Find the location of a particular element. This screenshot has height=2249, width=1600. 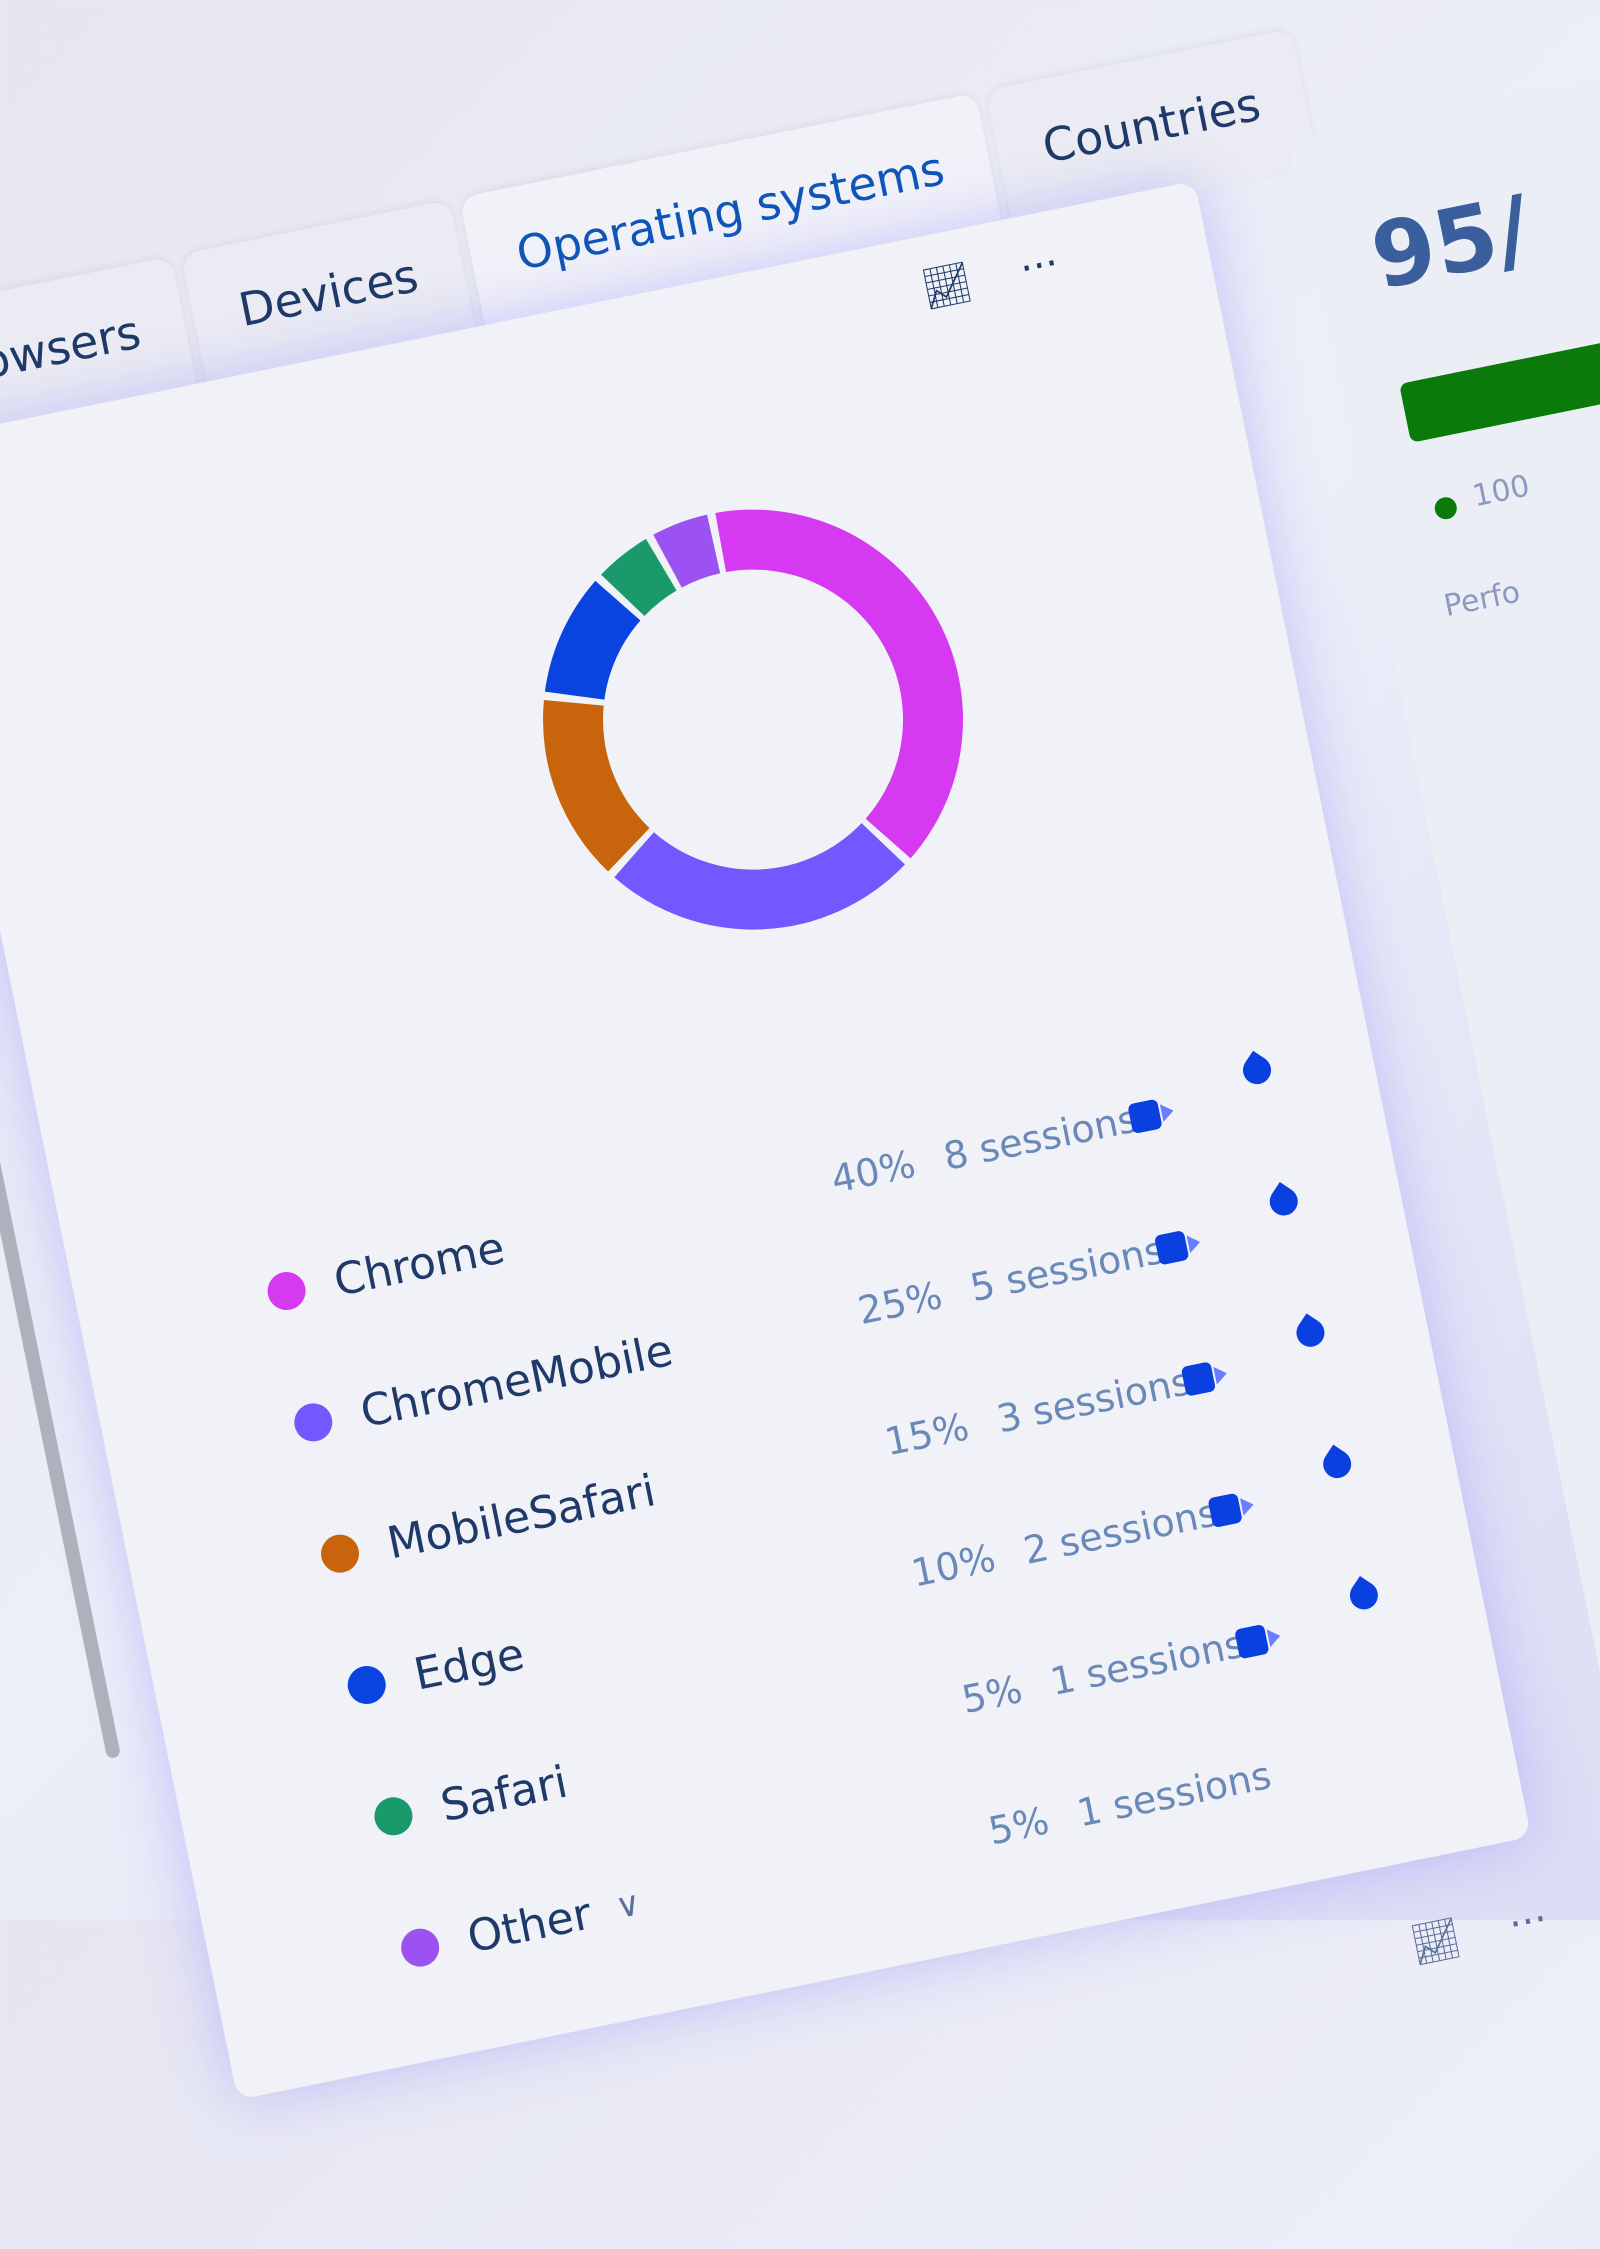

legend-label: MobileSafari is located at coordinates (521, 1516).